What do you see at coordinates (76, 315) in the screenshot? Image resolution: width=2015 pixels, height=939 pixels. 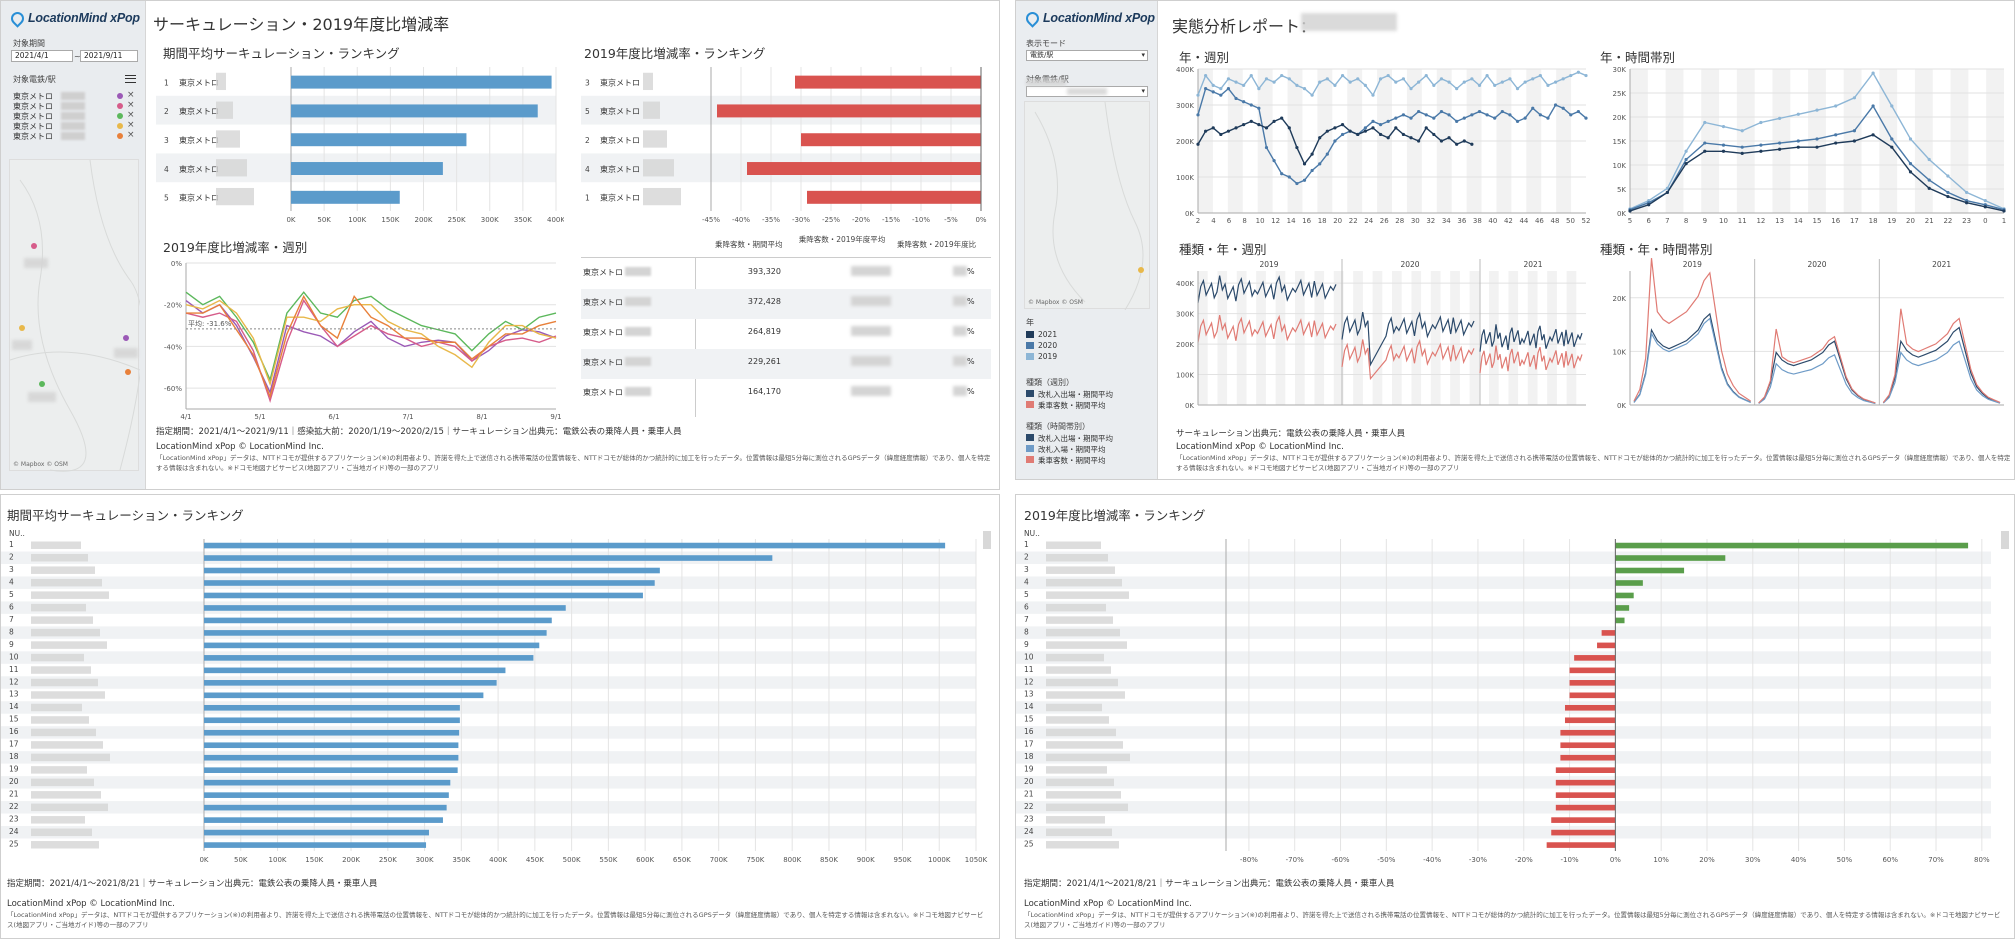 I see `station-map: © Mapbox © OSM` at bounding box center [76, 315].